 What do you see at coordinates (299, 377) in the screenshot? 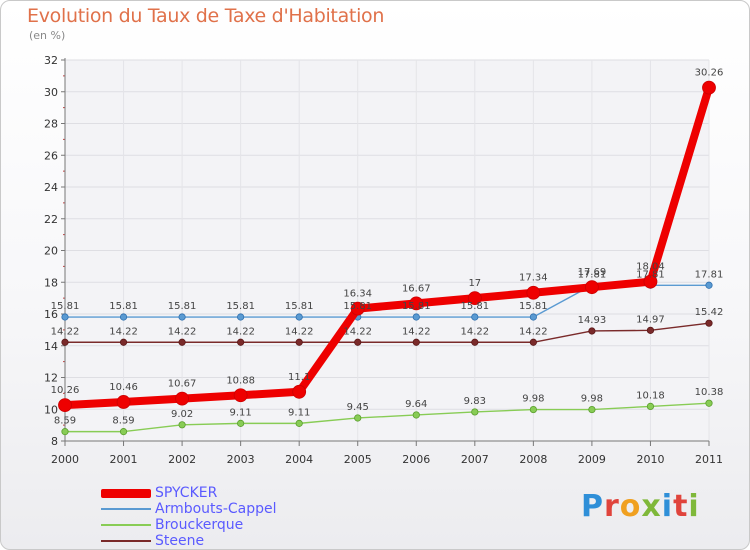
I see `data-label: 11.1` at bounding box center [299, 377].